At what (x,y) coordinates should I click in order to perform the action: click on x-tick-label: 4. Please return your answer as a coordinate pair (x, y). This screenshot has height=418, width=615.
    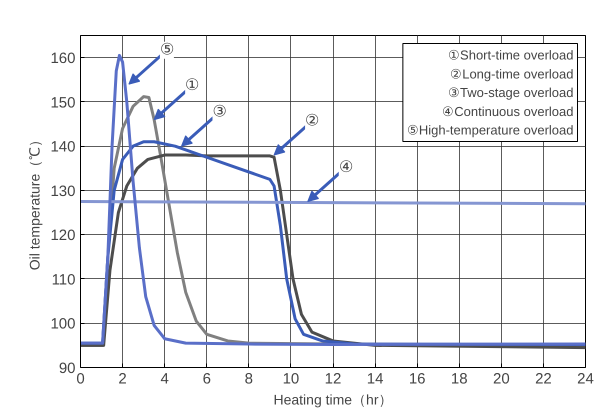
    Looking at the image, I should click on (164, 379).